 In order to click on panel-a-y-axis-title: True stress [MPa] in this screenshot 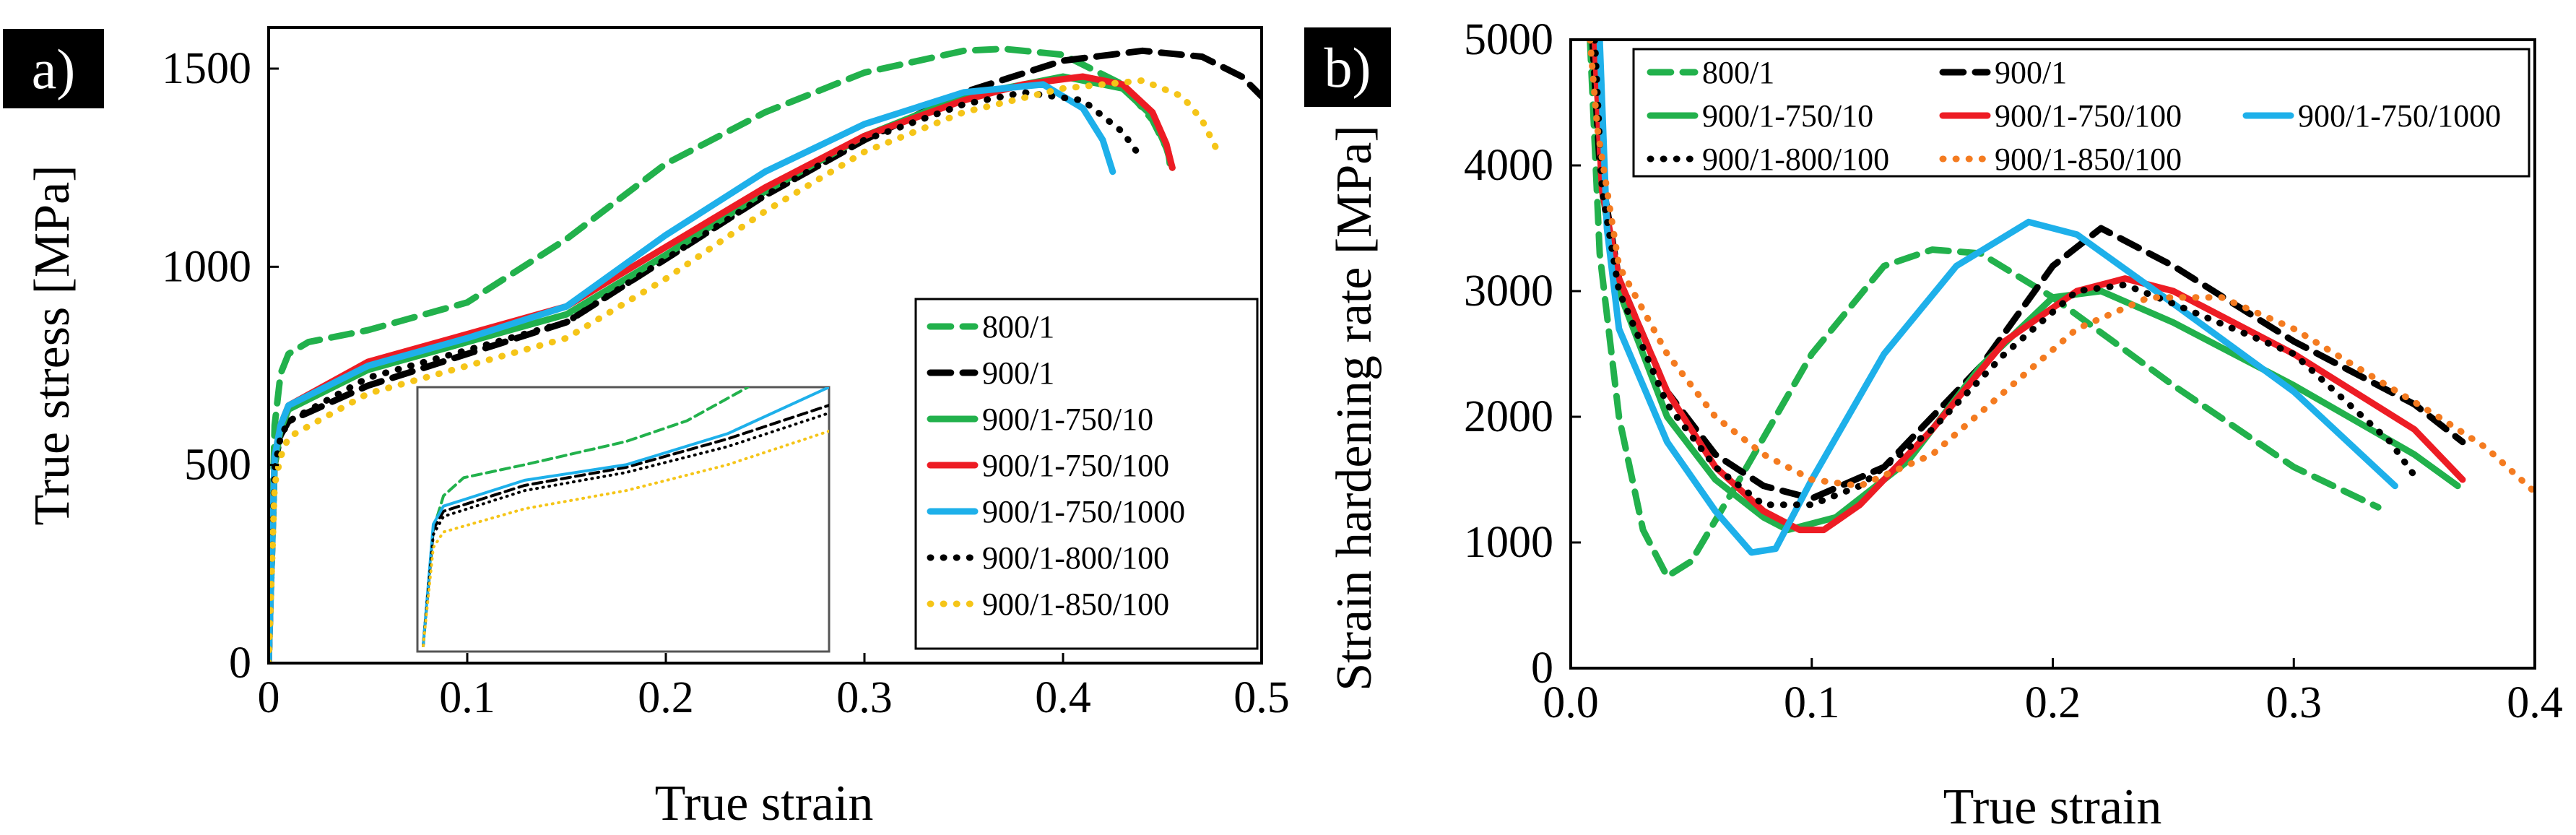, I will do `click(52, 345)`.